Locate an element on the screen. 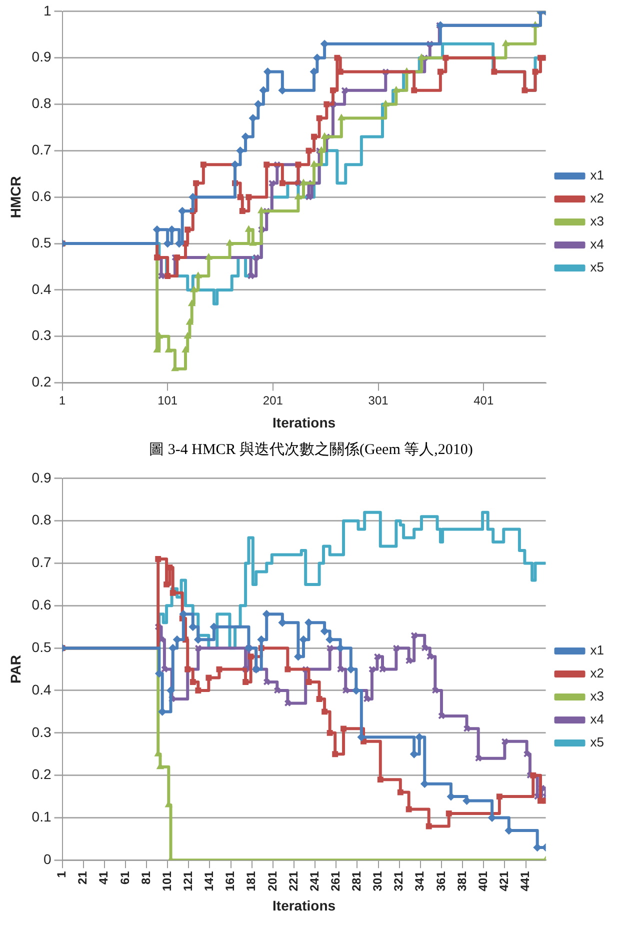  x-tick-label: 141 is located at coordinates (209, 881).